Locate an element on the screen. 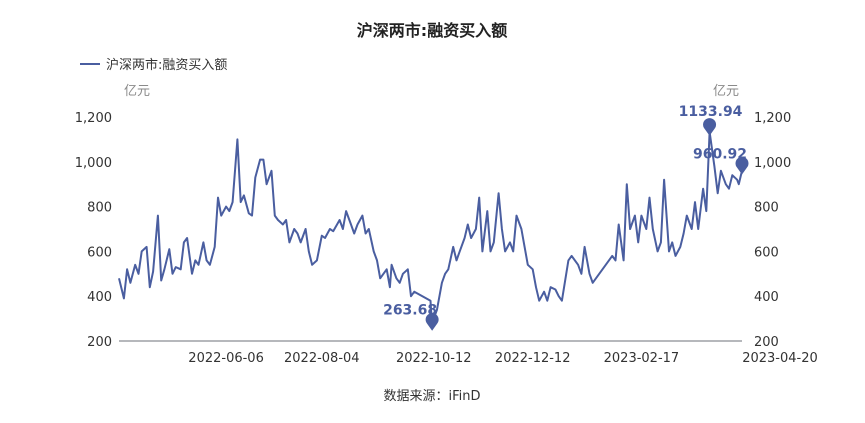  x-tick-label: 2022-08-04 is located at coordinates (322, 358).